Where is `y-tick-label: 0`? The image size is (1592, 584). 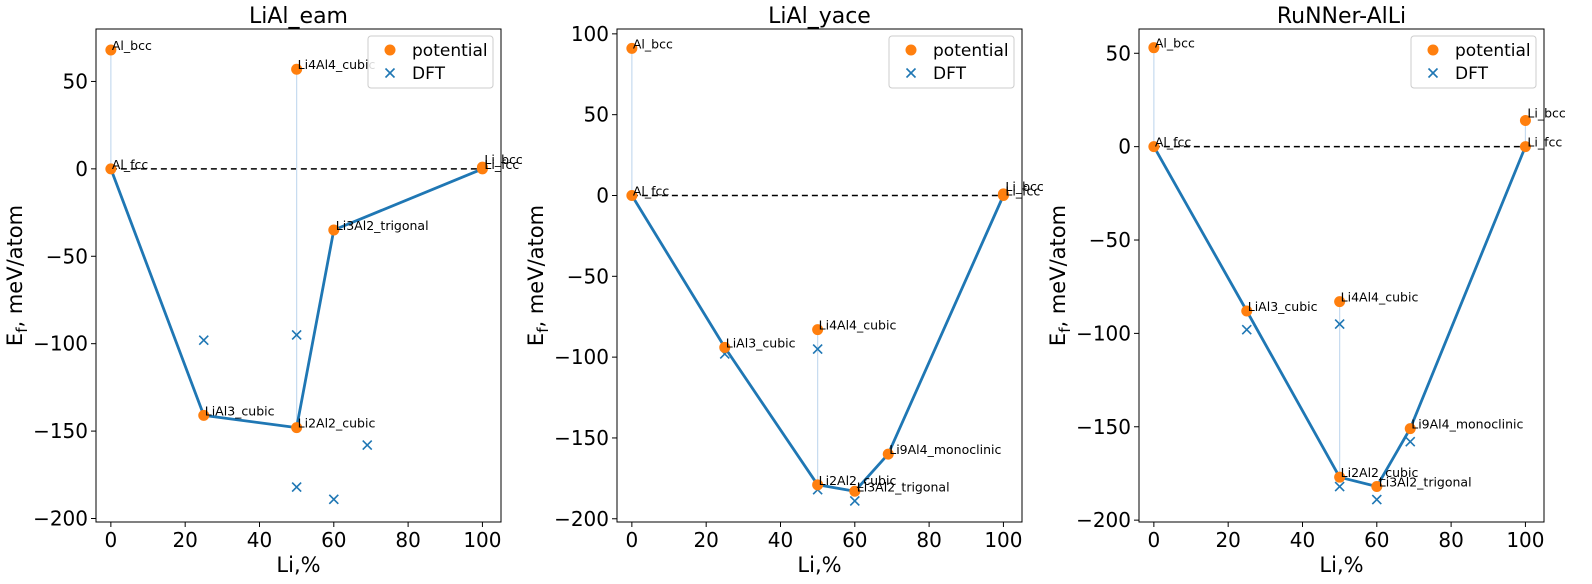
y-tick-label: 0 is located at coordinates (81, 169).